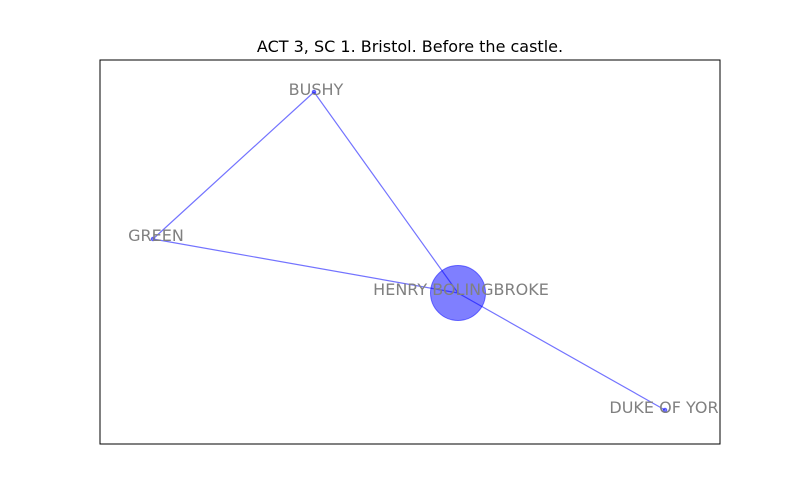 The height and width of the screenshot is (500, 800). I want to click on node-green, so click(153, 239).